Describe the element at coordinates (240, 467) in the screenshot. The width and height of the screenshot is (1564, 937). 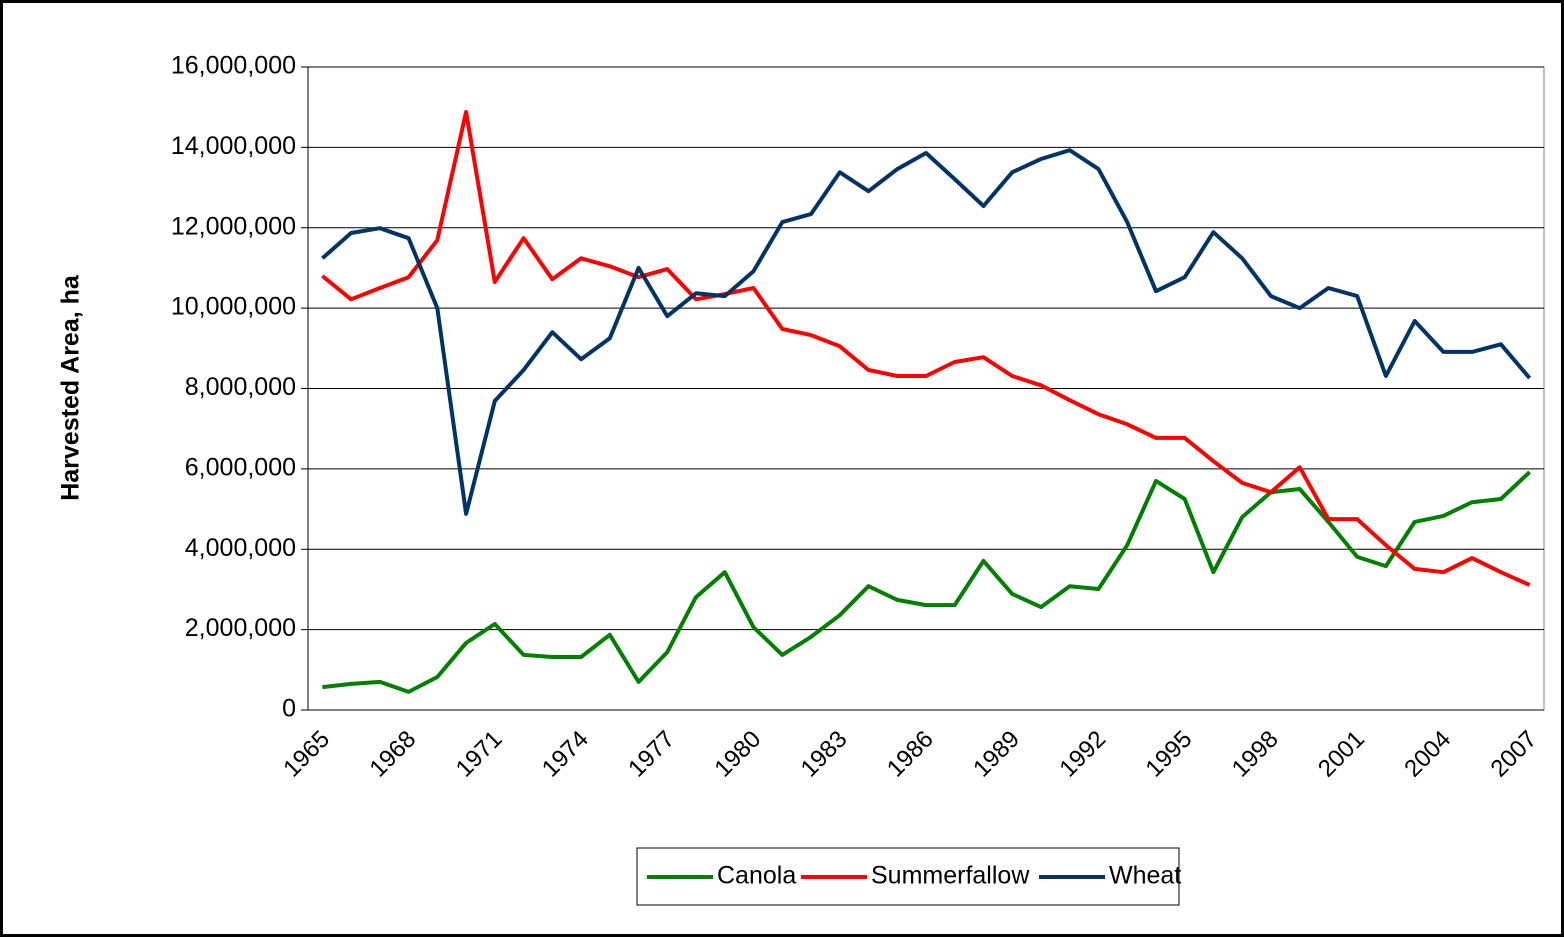
I see `y-tick-label: 6,000,000` at that location.